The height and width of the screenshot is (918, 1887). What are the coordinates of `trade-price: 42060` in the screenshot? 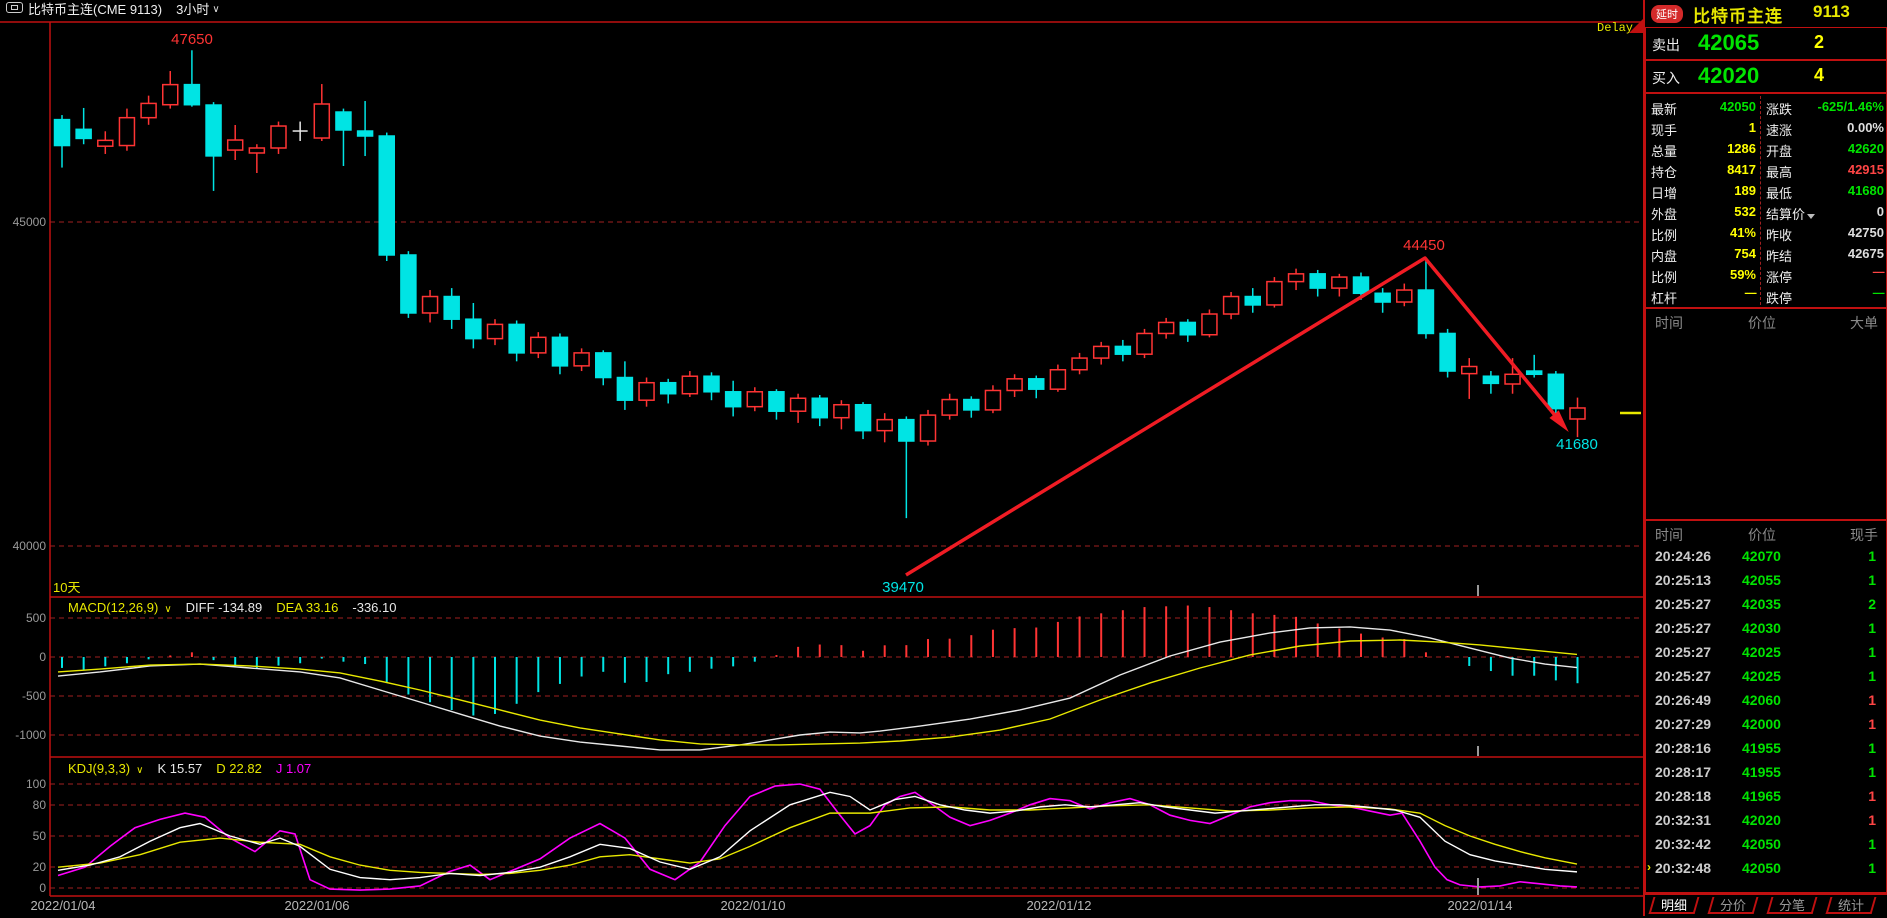 It's located at (1761, 700).